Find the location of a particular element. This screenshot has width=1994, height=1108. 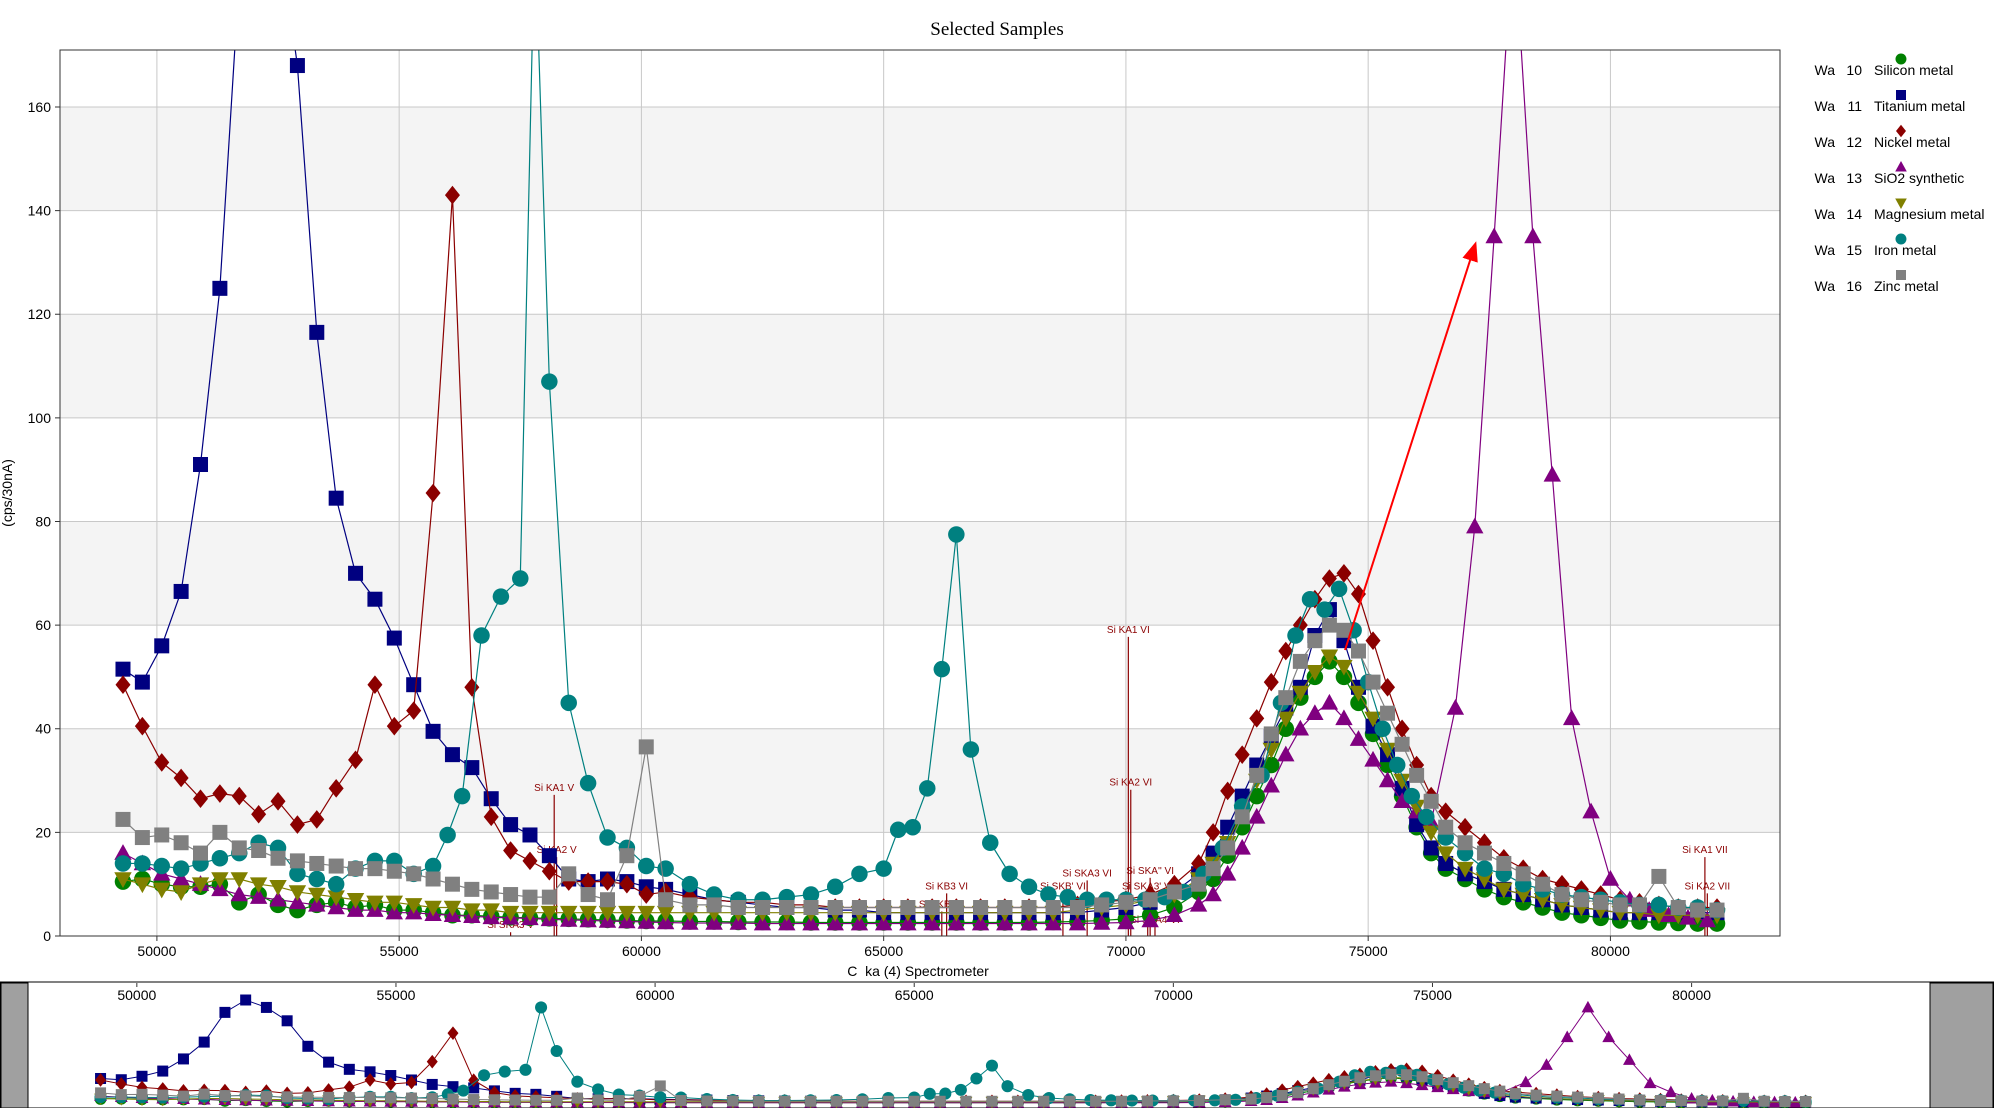

y-tick-label: 120 is located at coordinates (40, 314).